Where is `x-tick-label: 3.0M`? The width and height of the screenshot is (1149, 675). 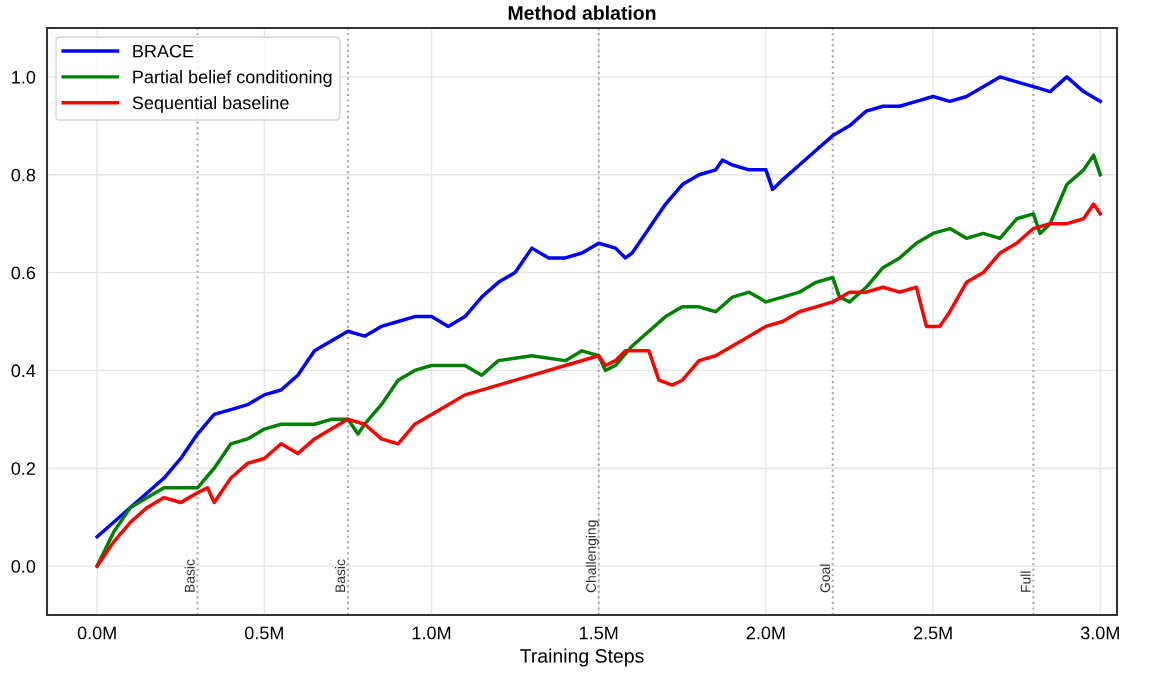
x-tick-label: 3.0M is located at coordinates (1099, 633).